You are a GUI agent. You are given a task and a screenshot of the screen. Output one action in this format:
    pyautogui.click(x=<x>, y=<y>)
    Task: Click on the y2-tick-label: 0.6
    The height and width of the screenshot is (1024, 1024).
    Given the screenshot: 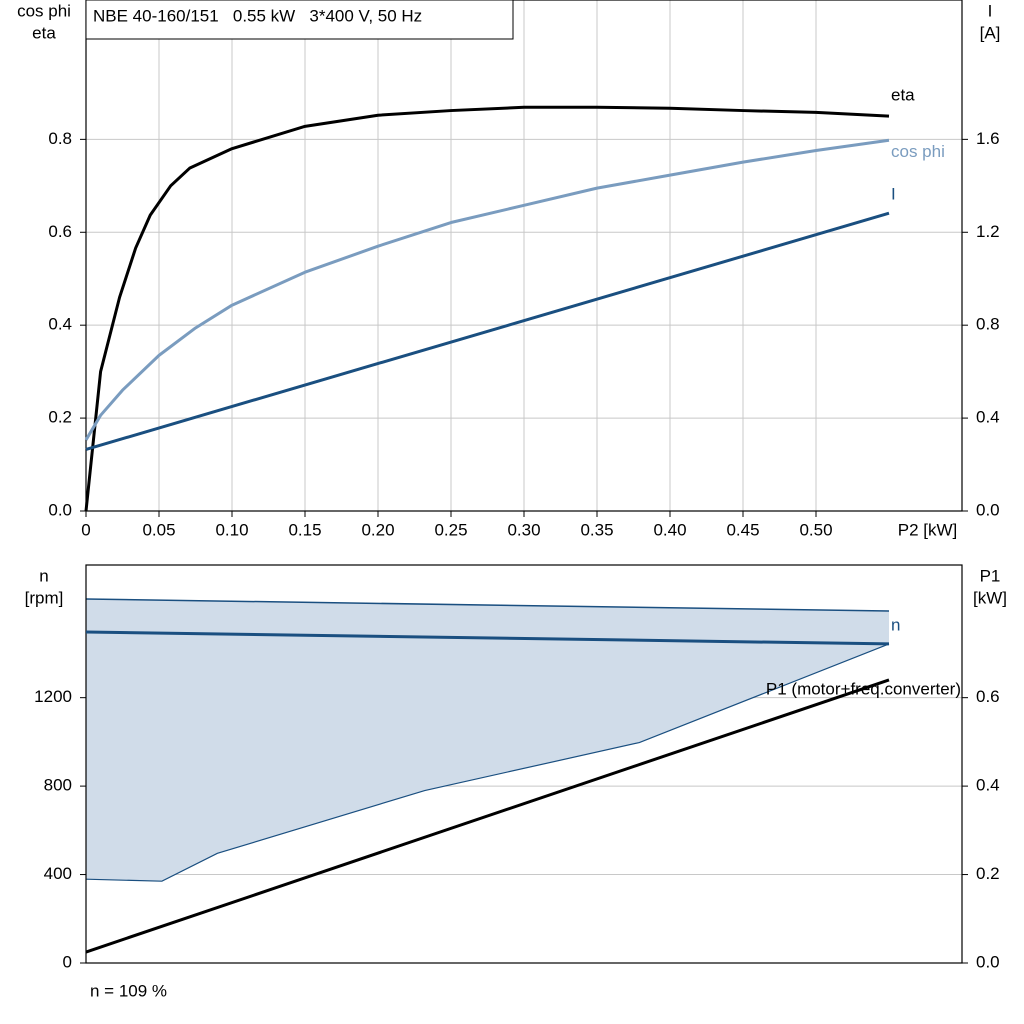 What is the action you would take?
    pyautogui.click(x=988, y=696)
    